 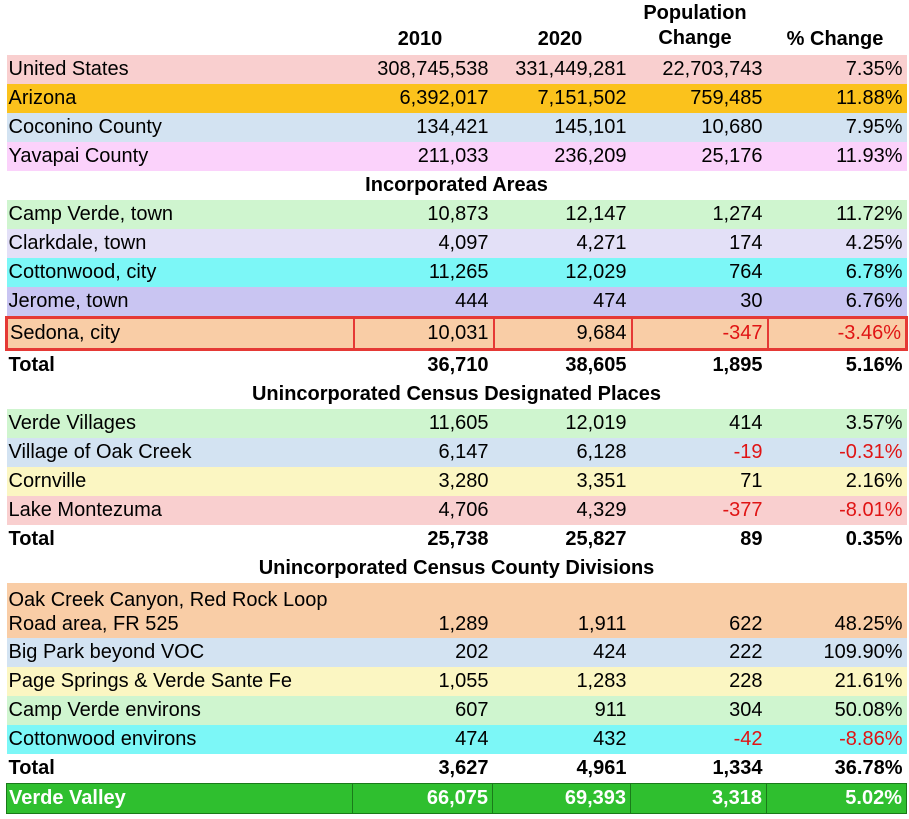 I want to click on cell-population-change: 174, so click(x=698, y=243).